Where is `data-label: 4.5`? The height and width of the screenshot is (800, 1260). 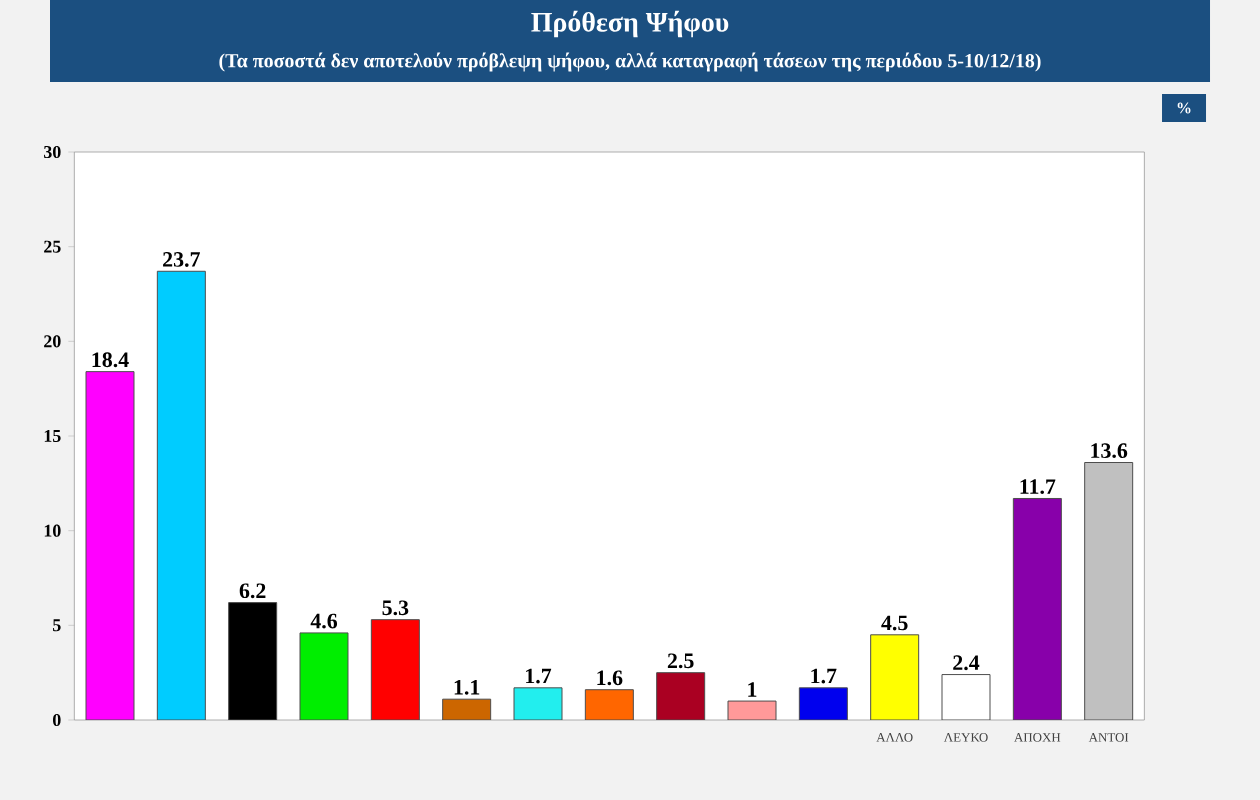 data-label: 4.5 is located at coordinates (894, 623).